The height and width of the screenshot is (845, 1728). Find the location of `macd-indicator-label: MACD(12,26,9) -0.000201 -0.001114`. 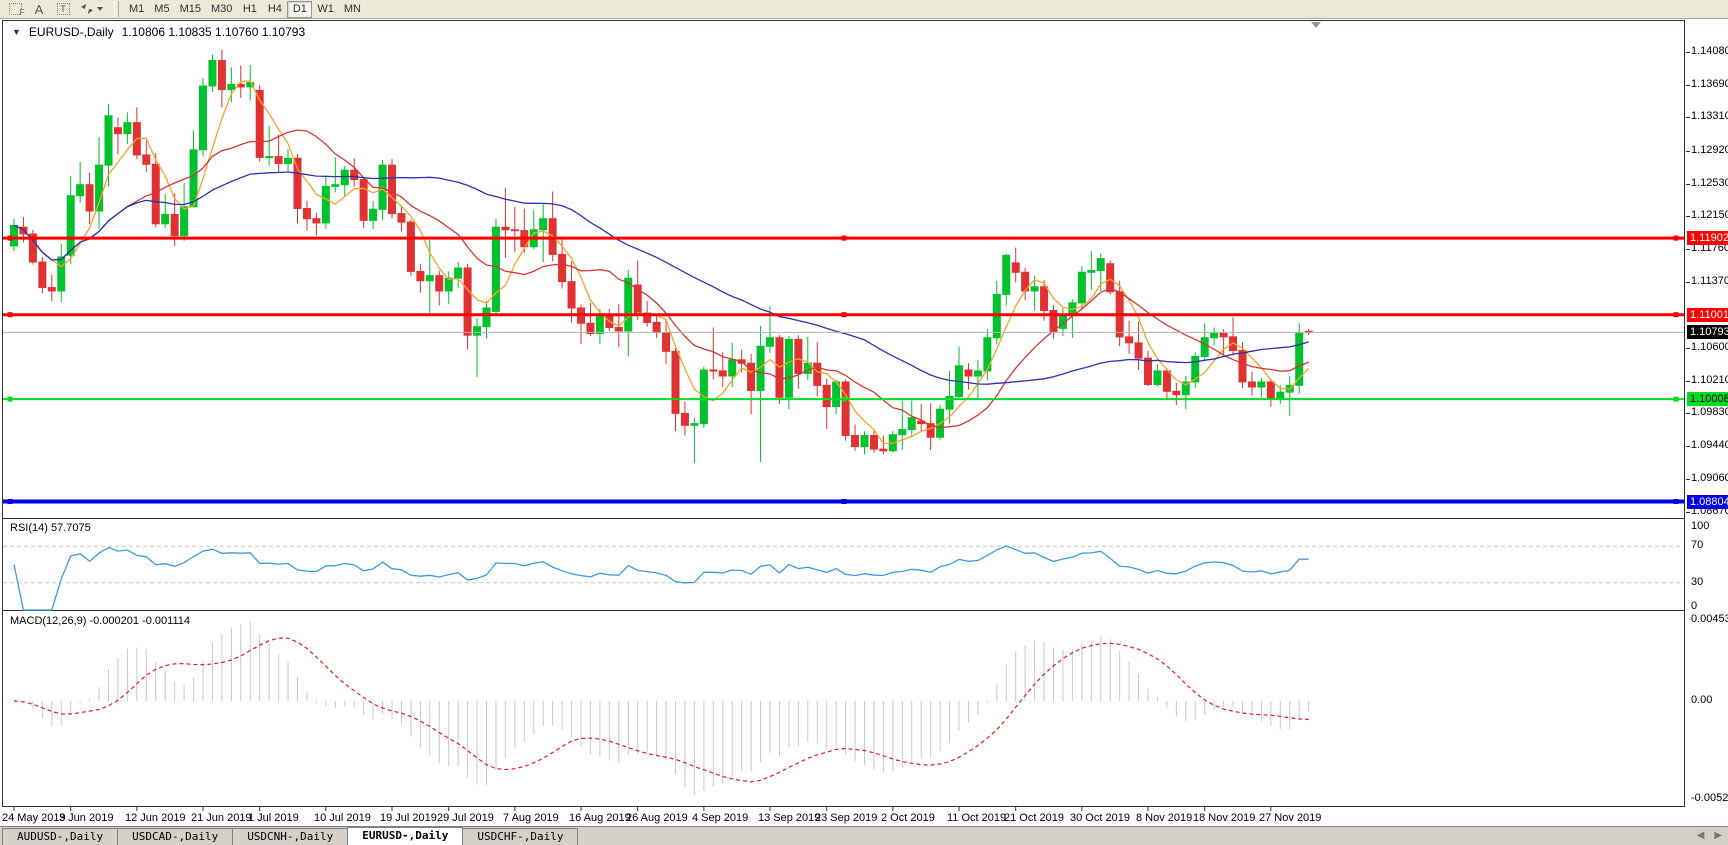

macd-indicator-label: MACD(12,26,9) -0.000201 -0.001114 is located at coordinates (100, 621).